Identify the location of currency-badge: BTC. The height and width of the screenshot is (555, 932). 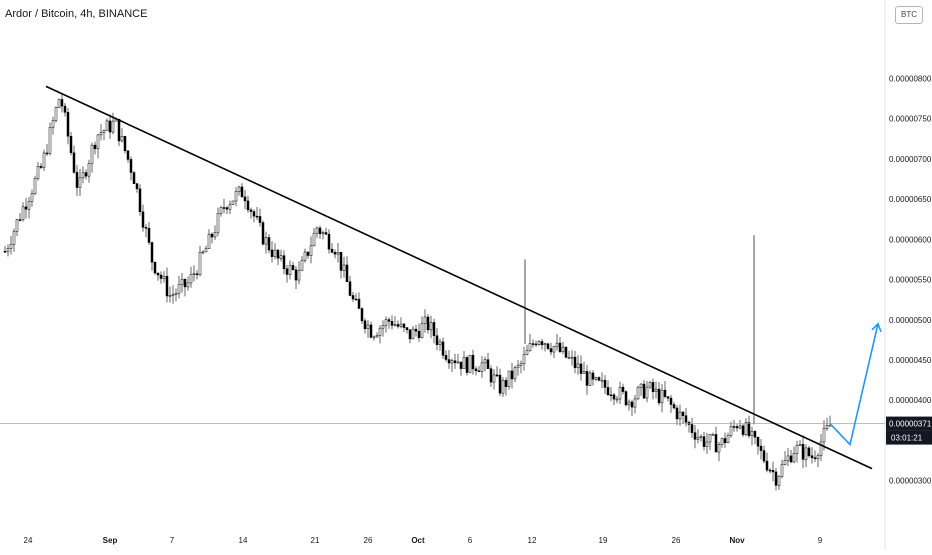
(909, 15).